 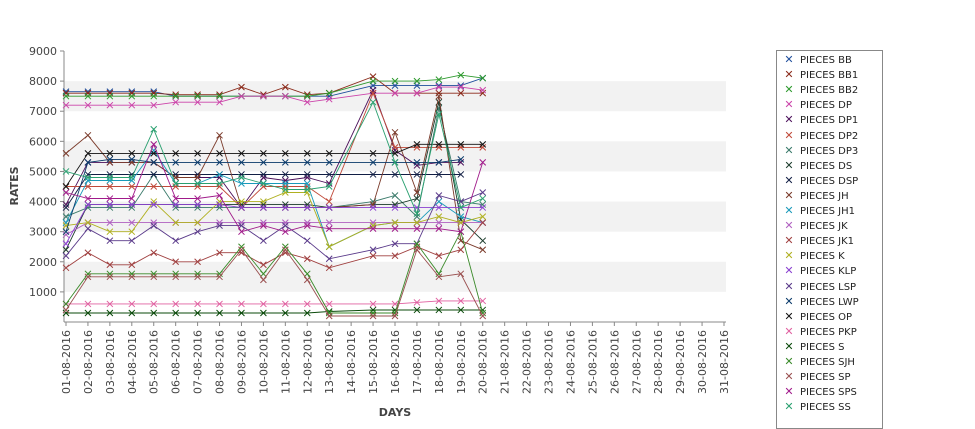 What do you see at coordinates (43, 81) in the screenshot?
I see `y-tick-label: 8000` at bounding box center [43, 81].